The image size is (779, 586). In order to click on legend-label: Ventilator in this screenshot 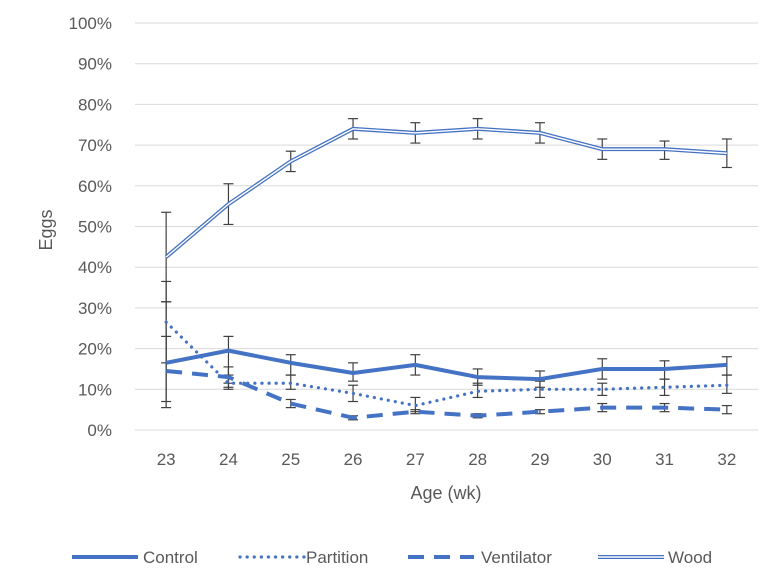, I will do `click(516, 557)`.